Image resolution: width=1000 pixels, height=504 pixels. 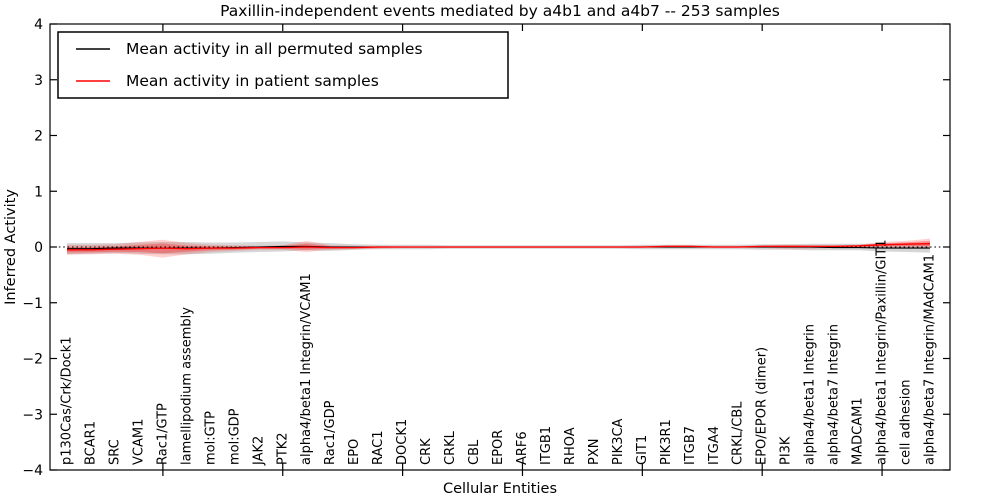 I want to click on patient-mean-line, so click(x=499, y=247).